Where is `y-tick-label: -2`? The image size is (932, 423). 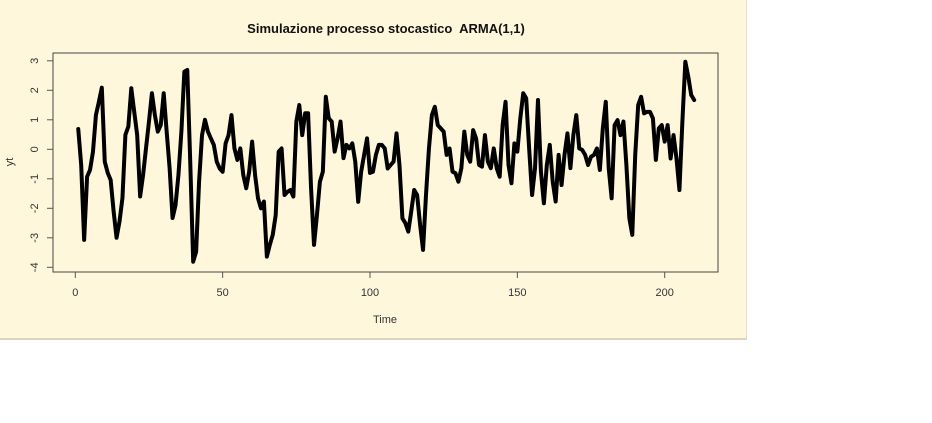
y-tick-label: -2 is located at coordinates (35, 208).